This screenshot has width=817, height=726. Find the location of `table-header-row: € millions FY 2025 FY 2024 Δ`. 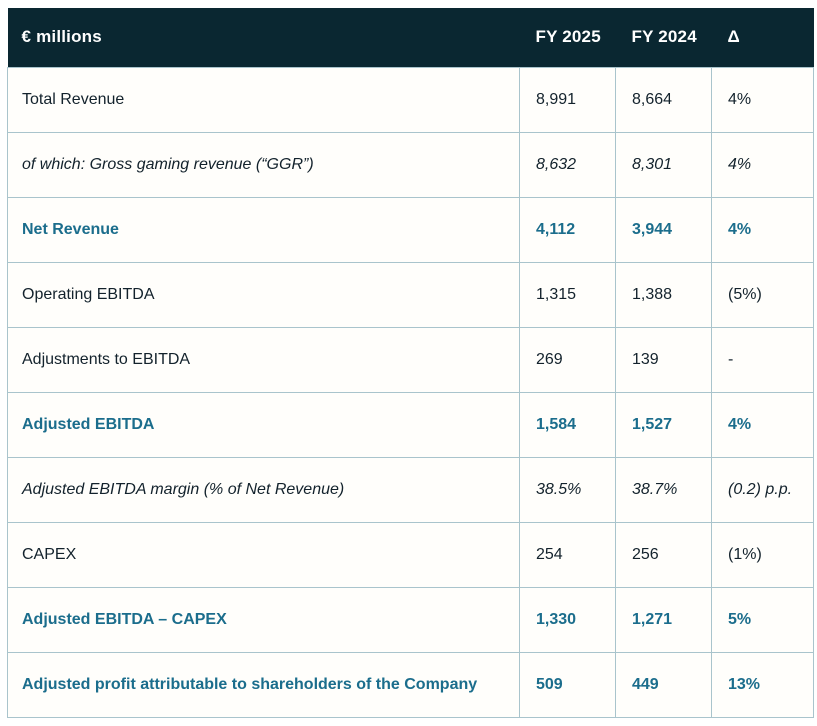

table-header-row: € millions FY 2025 FY 2024 Δ is located at coordinates (410, 37).